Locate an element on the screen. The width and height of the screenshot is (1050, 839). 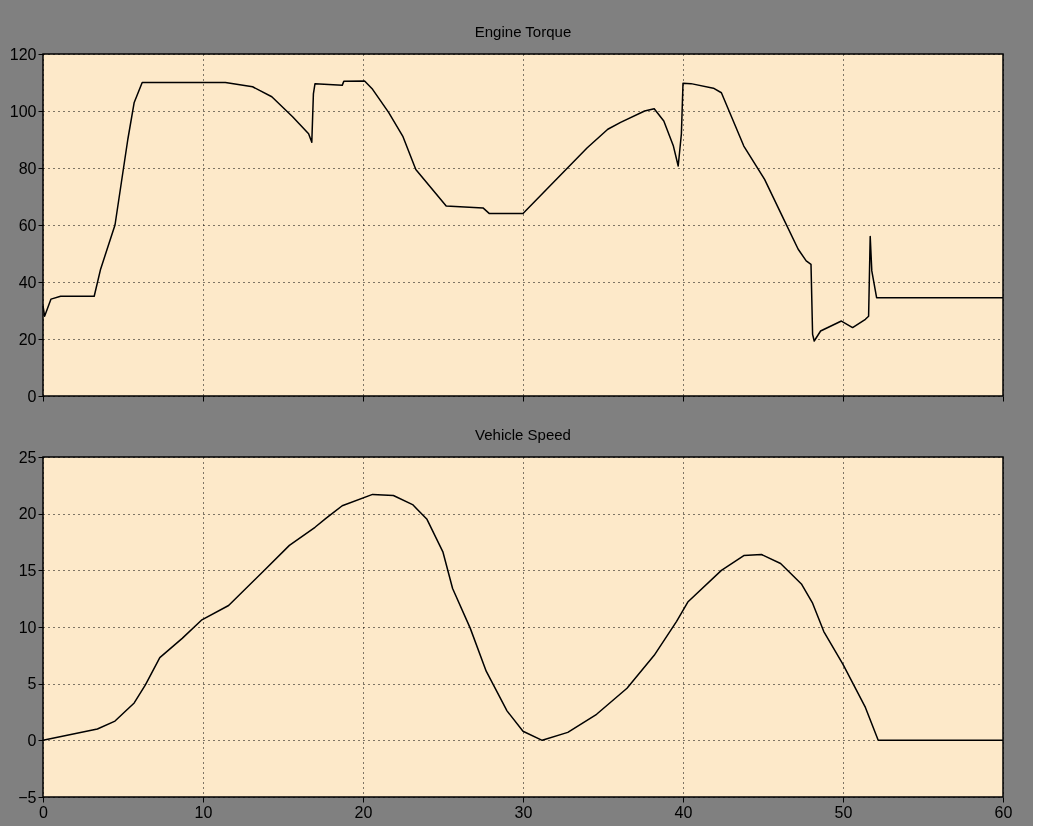
y-tick-label: 120 is located at coordinates (23, 54).